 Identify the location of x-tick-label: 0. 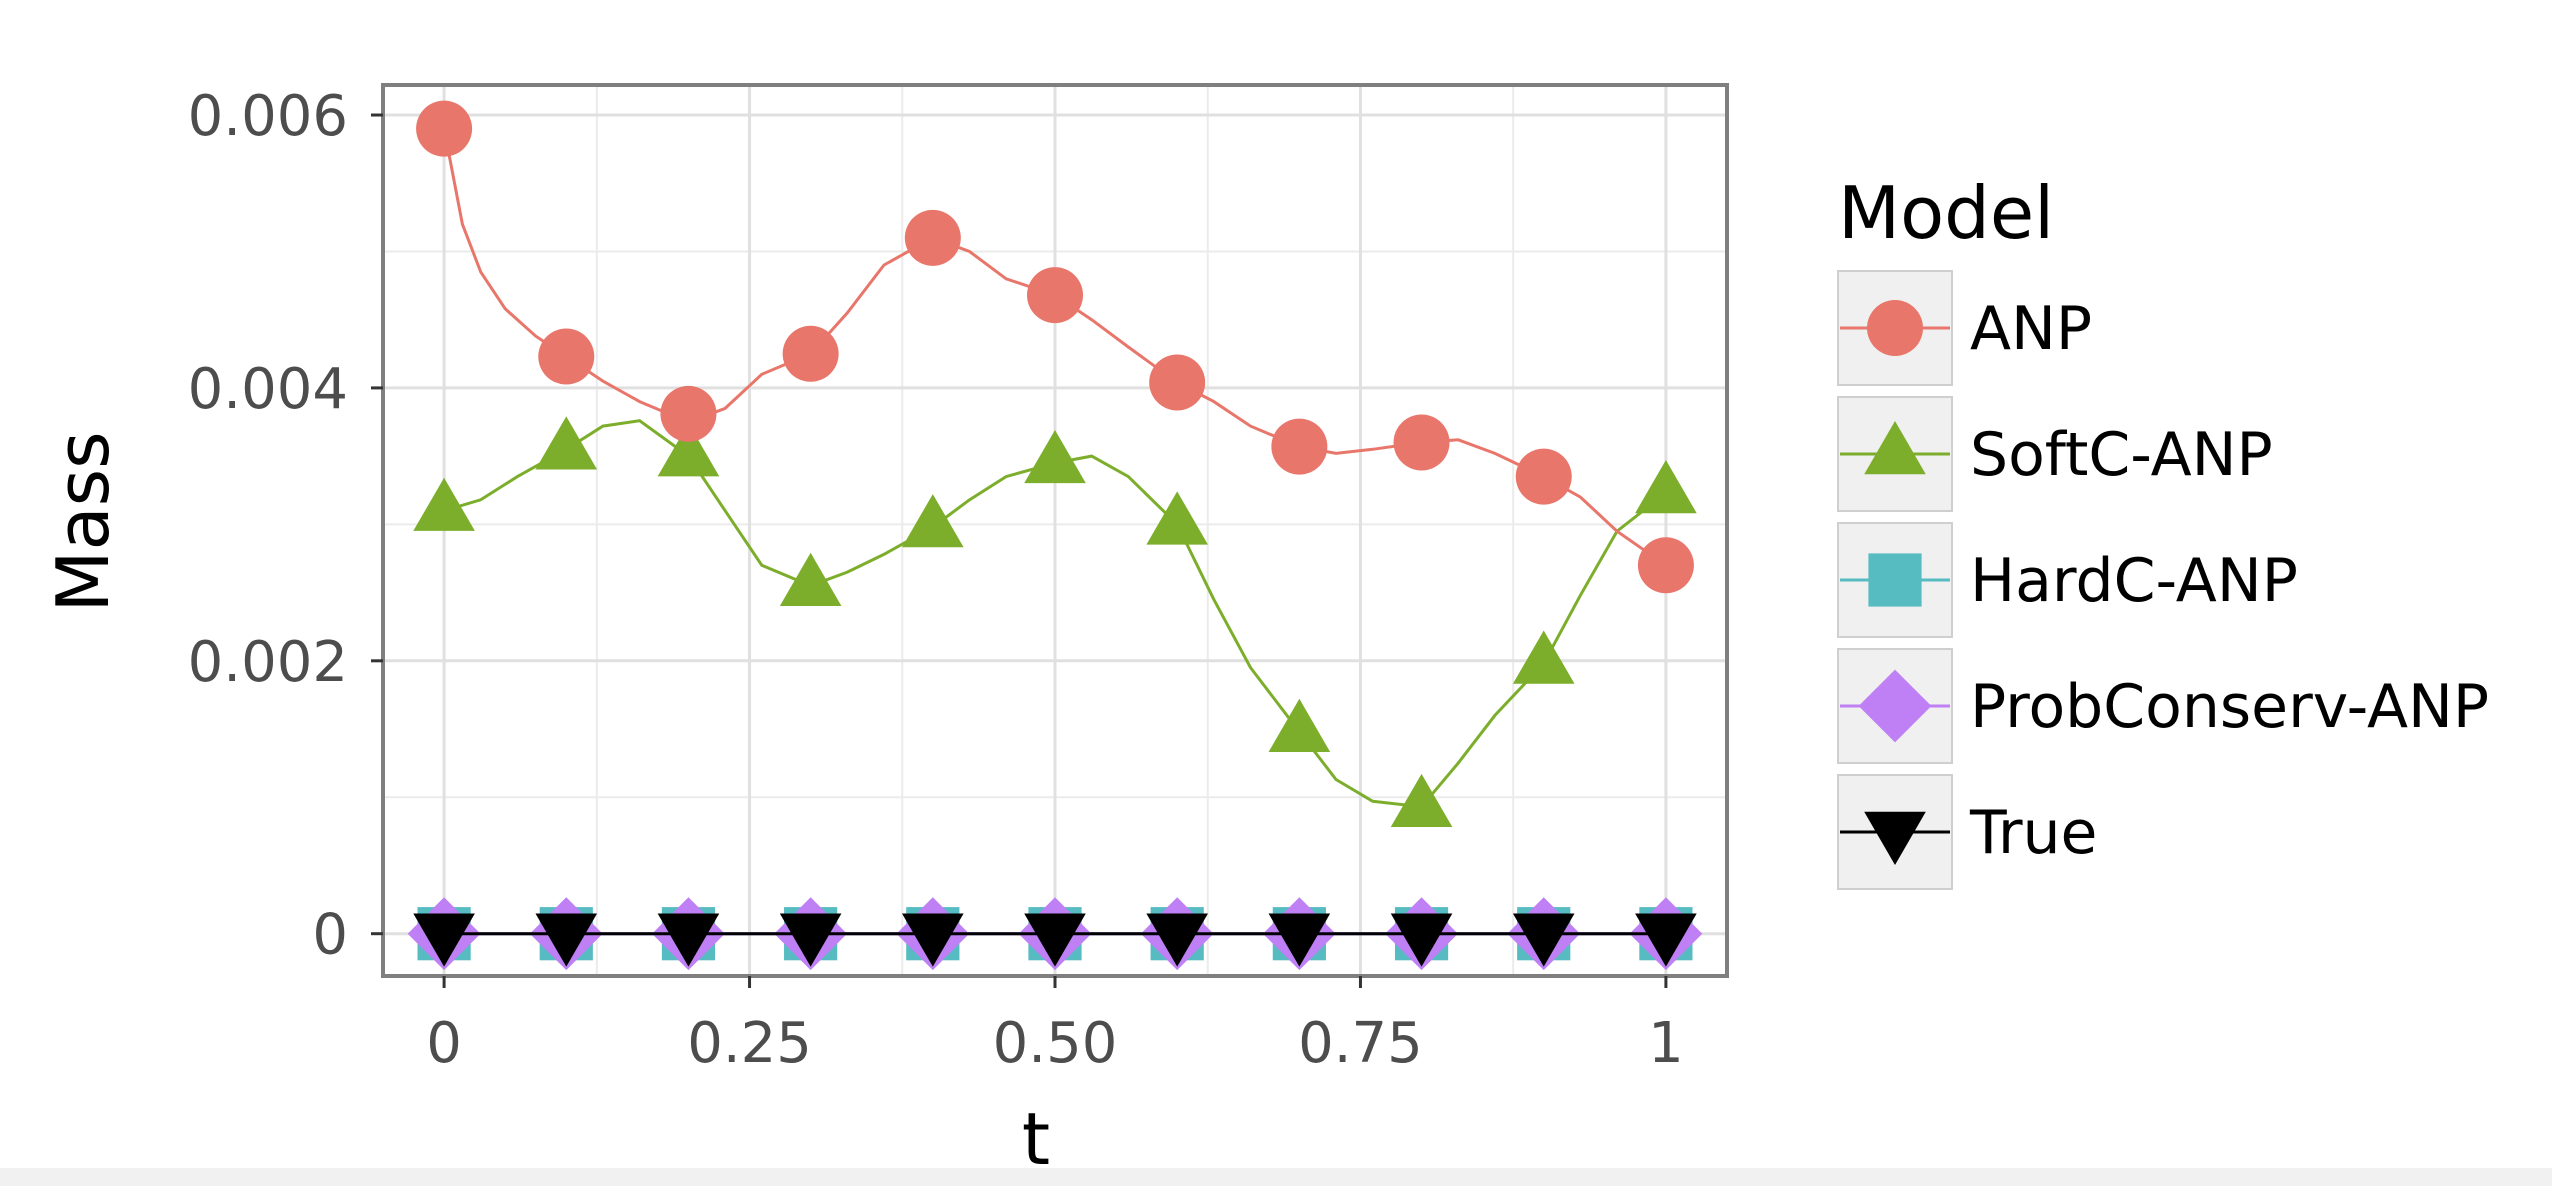
(444, 1043).